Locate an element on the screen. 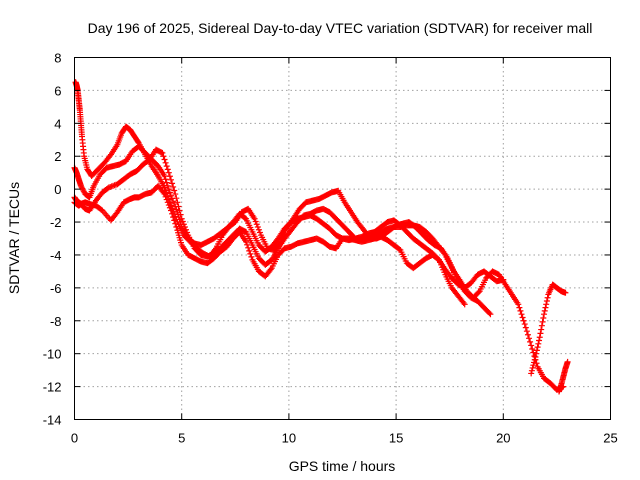 The height and width of the screenshot is (480, 640). y-tick-label: 0 is located at coordinates (57, 189).